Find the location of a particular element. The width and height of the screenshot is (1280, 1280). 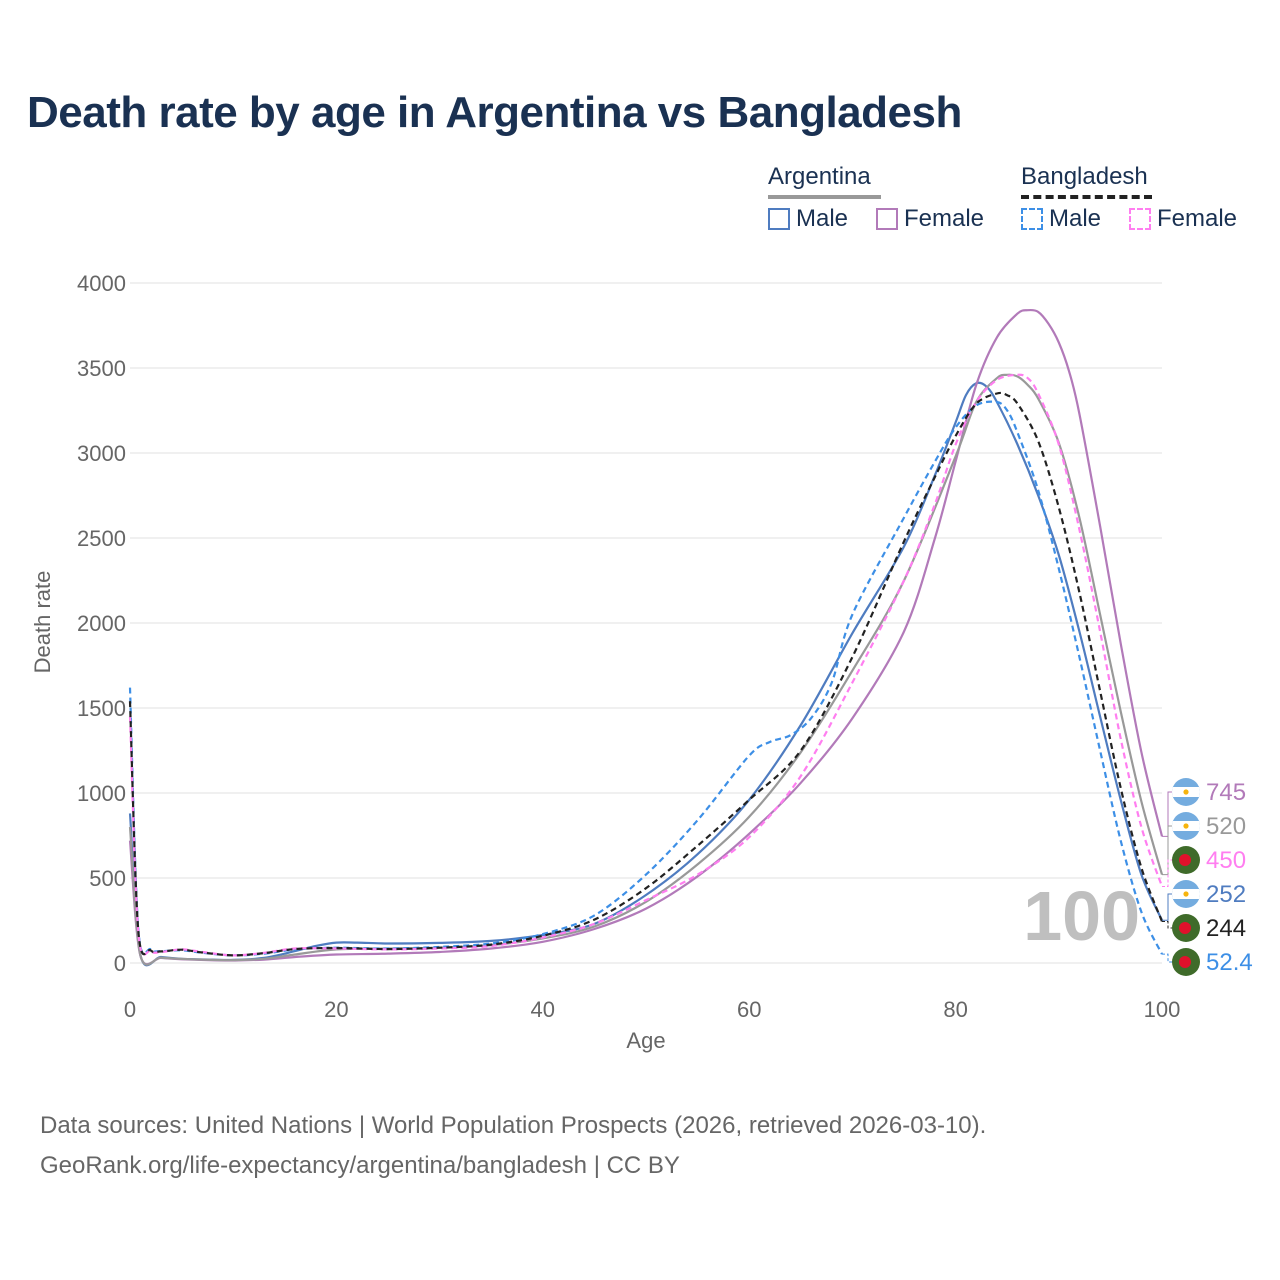

legend-group-argentina-label: Argentina is located at coordinates (819, 176).